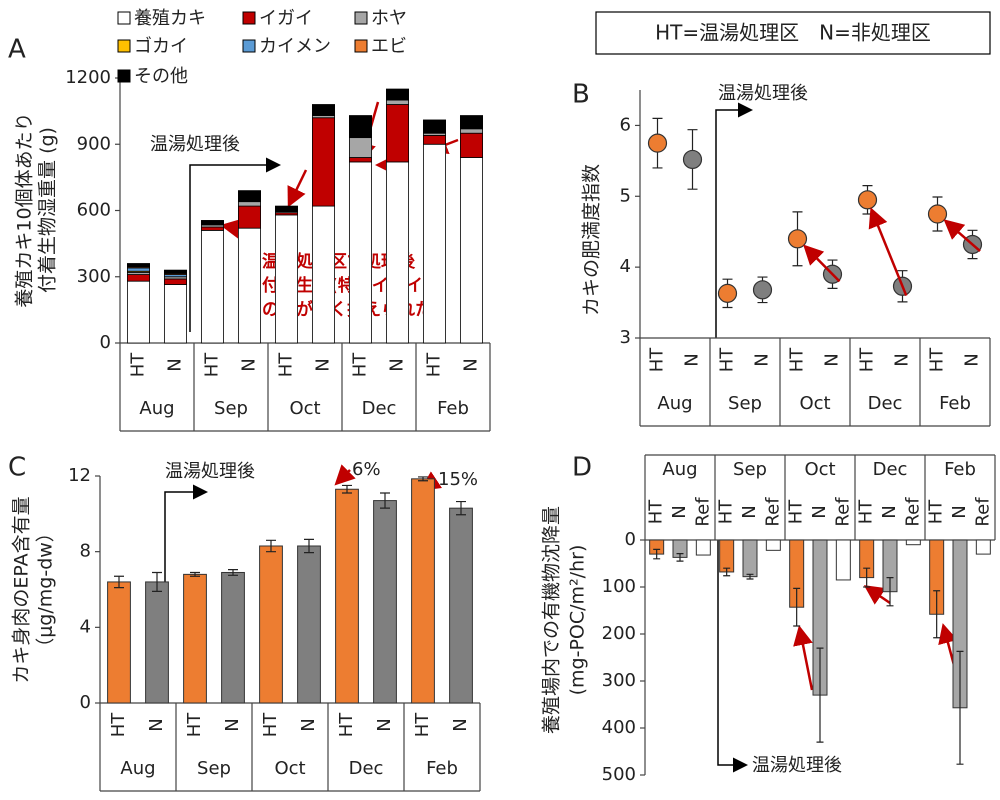 The image size is (1000, 800). What do you see at coordinates (619, 680) in the screenshot?
I see `y-tick-label: 300` at bounding box center [619, 680].